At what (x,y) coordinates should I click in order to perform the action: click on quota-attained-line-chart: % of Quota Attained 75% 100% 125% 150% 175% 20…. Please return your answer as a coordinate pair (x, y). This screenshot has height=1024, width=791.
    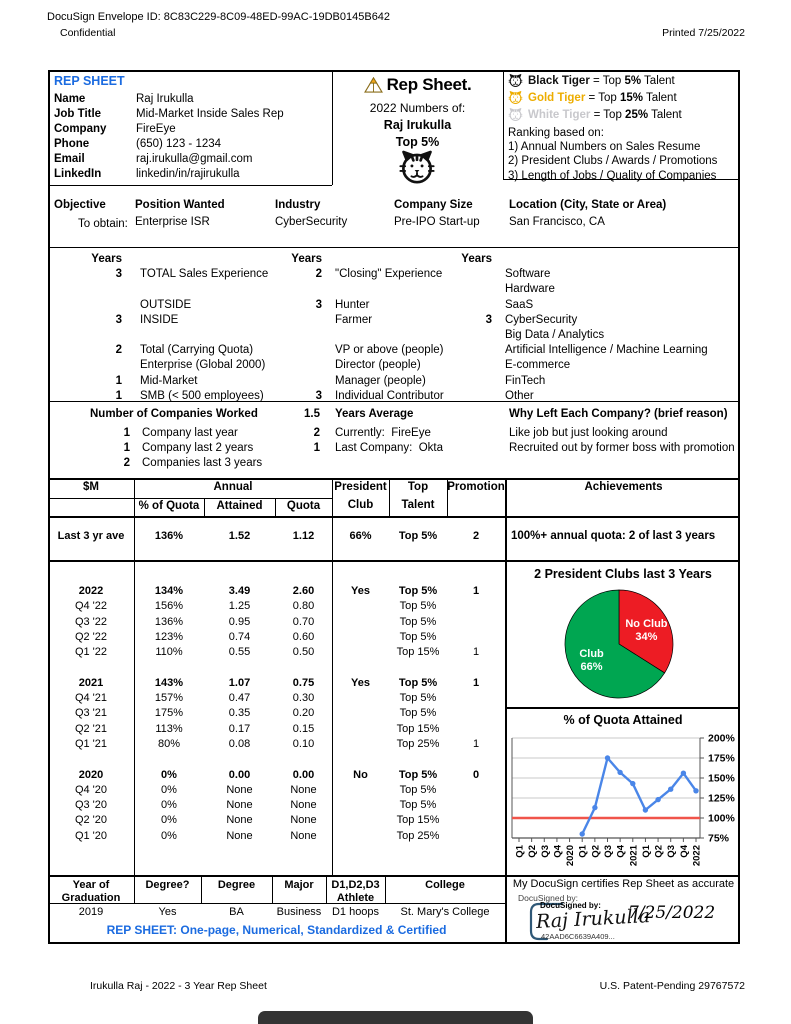
    Looking at the image, I should click on (623, 789).